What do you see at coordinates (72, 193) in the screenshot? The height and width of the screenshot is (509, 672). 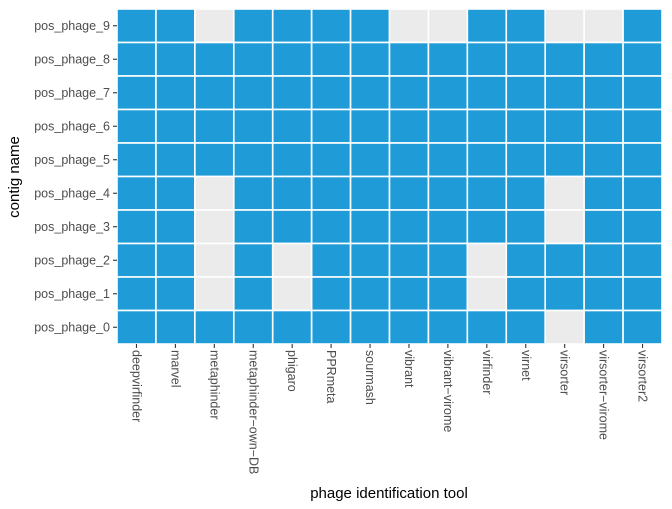 I see `y-tick-label: pos_phage_4` at bounding box center [72, 193].